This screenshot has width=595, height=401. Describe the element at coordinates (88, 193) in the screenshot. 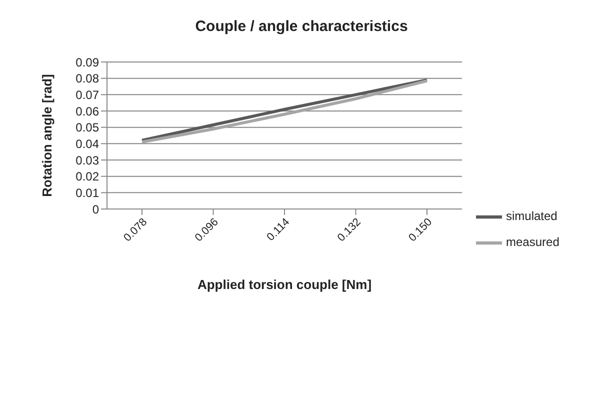

I see `y-tick-label: 0.01` at that location.